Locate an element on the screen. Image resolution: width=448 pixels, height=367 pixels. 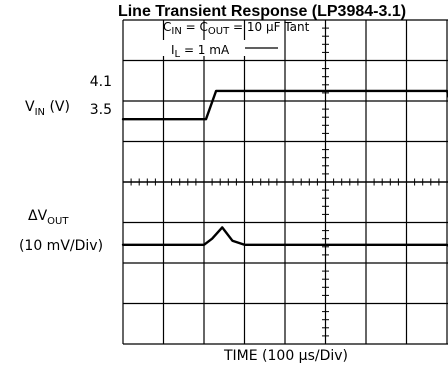
x-axis-label: TIME (100 µs/Div) is located at coordinates (285, 356).